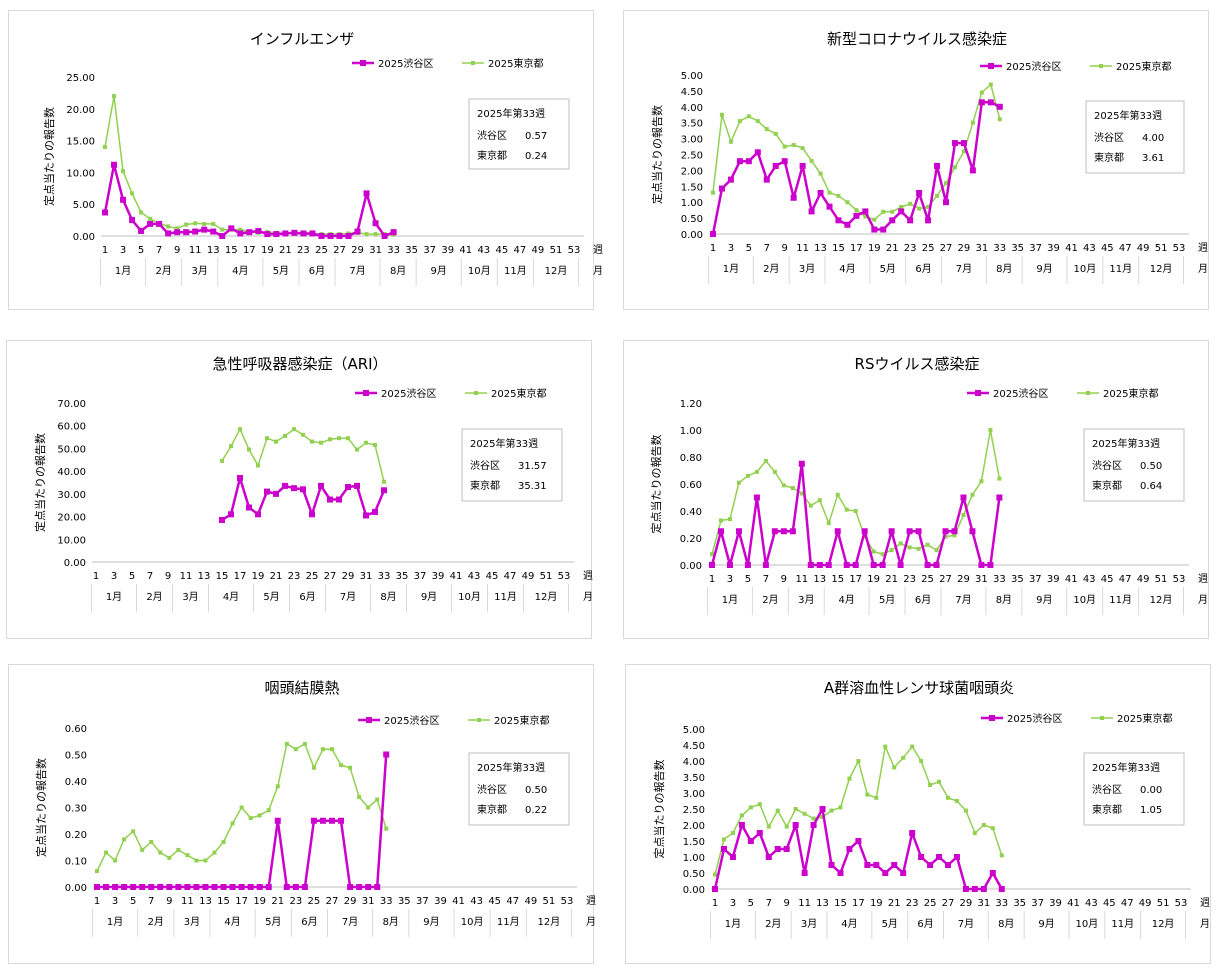 This screenshot has height=970, width=1216. What do you see at coordinates (1017, 248) in the screenshot?
I see `x-tick-label: 35` at bounding box center [1017, 248].